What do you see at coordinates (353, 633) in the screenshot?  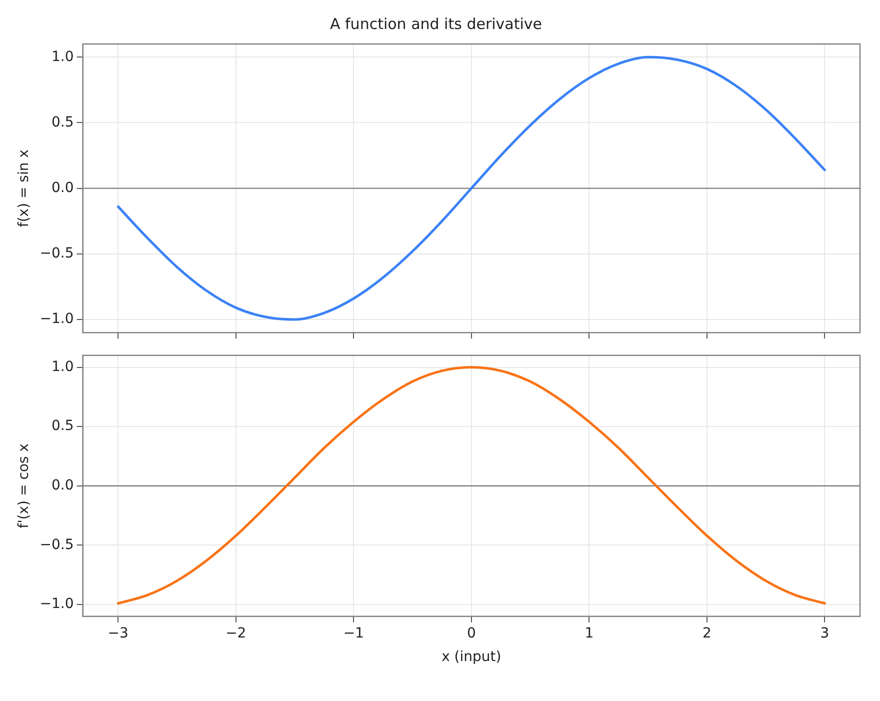 I see `x-tick-label: −1` at bounding box center [353, 633].